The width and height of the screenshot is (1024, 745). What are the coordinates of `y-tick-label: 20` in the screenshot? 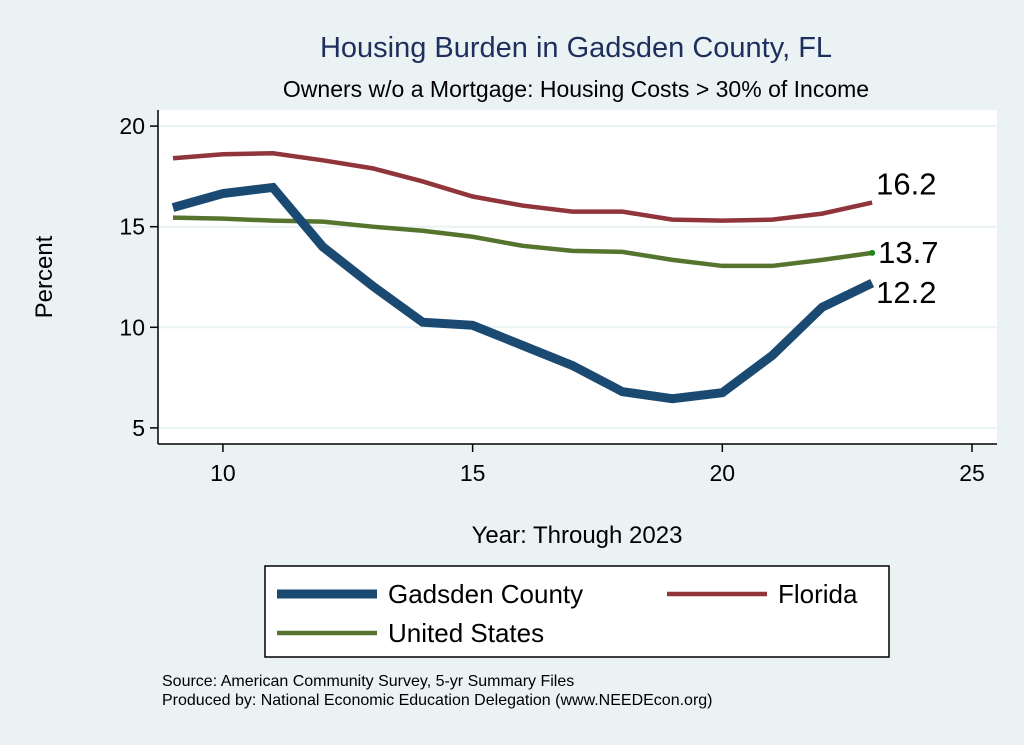 It's located at (132, 126).